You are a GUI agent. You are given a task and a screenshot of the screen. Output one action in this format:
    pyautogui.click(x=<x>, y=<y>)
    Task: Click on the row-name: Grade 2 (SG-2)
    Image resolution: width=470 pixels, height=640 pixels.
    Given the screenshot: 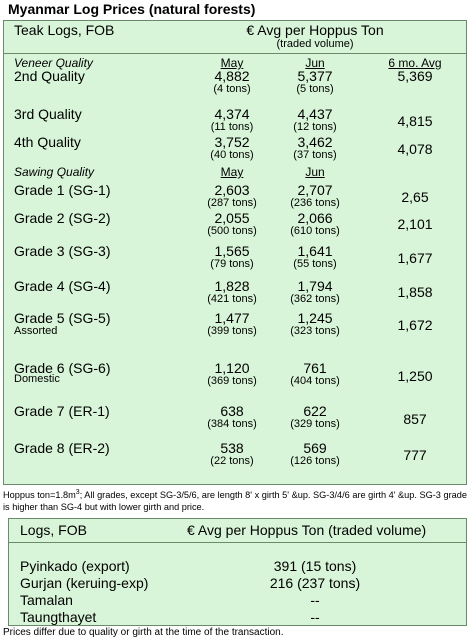 What is the action you would take?
    pyautogui.click(x=62, y=218)
    